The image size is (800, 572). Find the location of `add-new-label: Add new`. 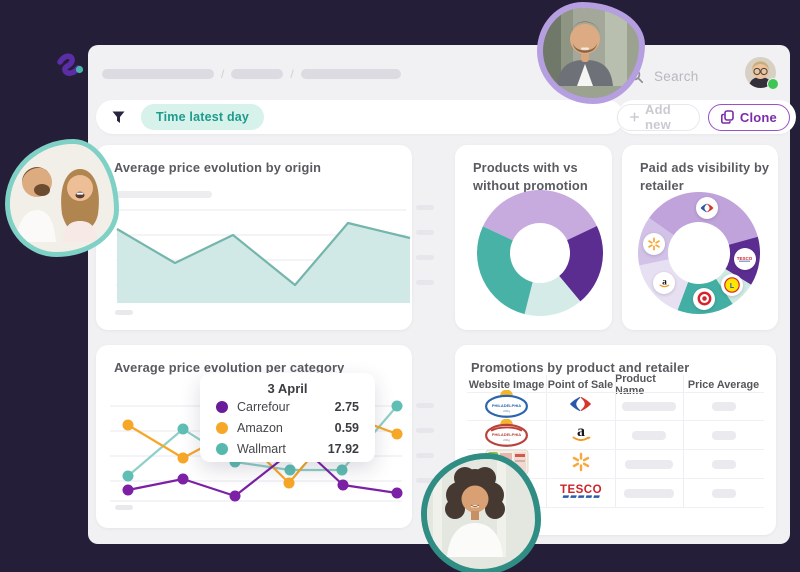

add-new-label: Add new is located at coordinates (658, 117).